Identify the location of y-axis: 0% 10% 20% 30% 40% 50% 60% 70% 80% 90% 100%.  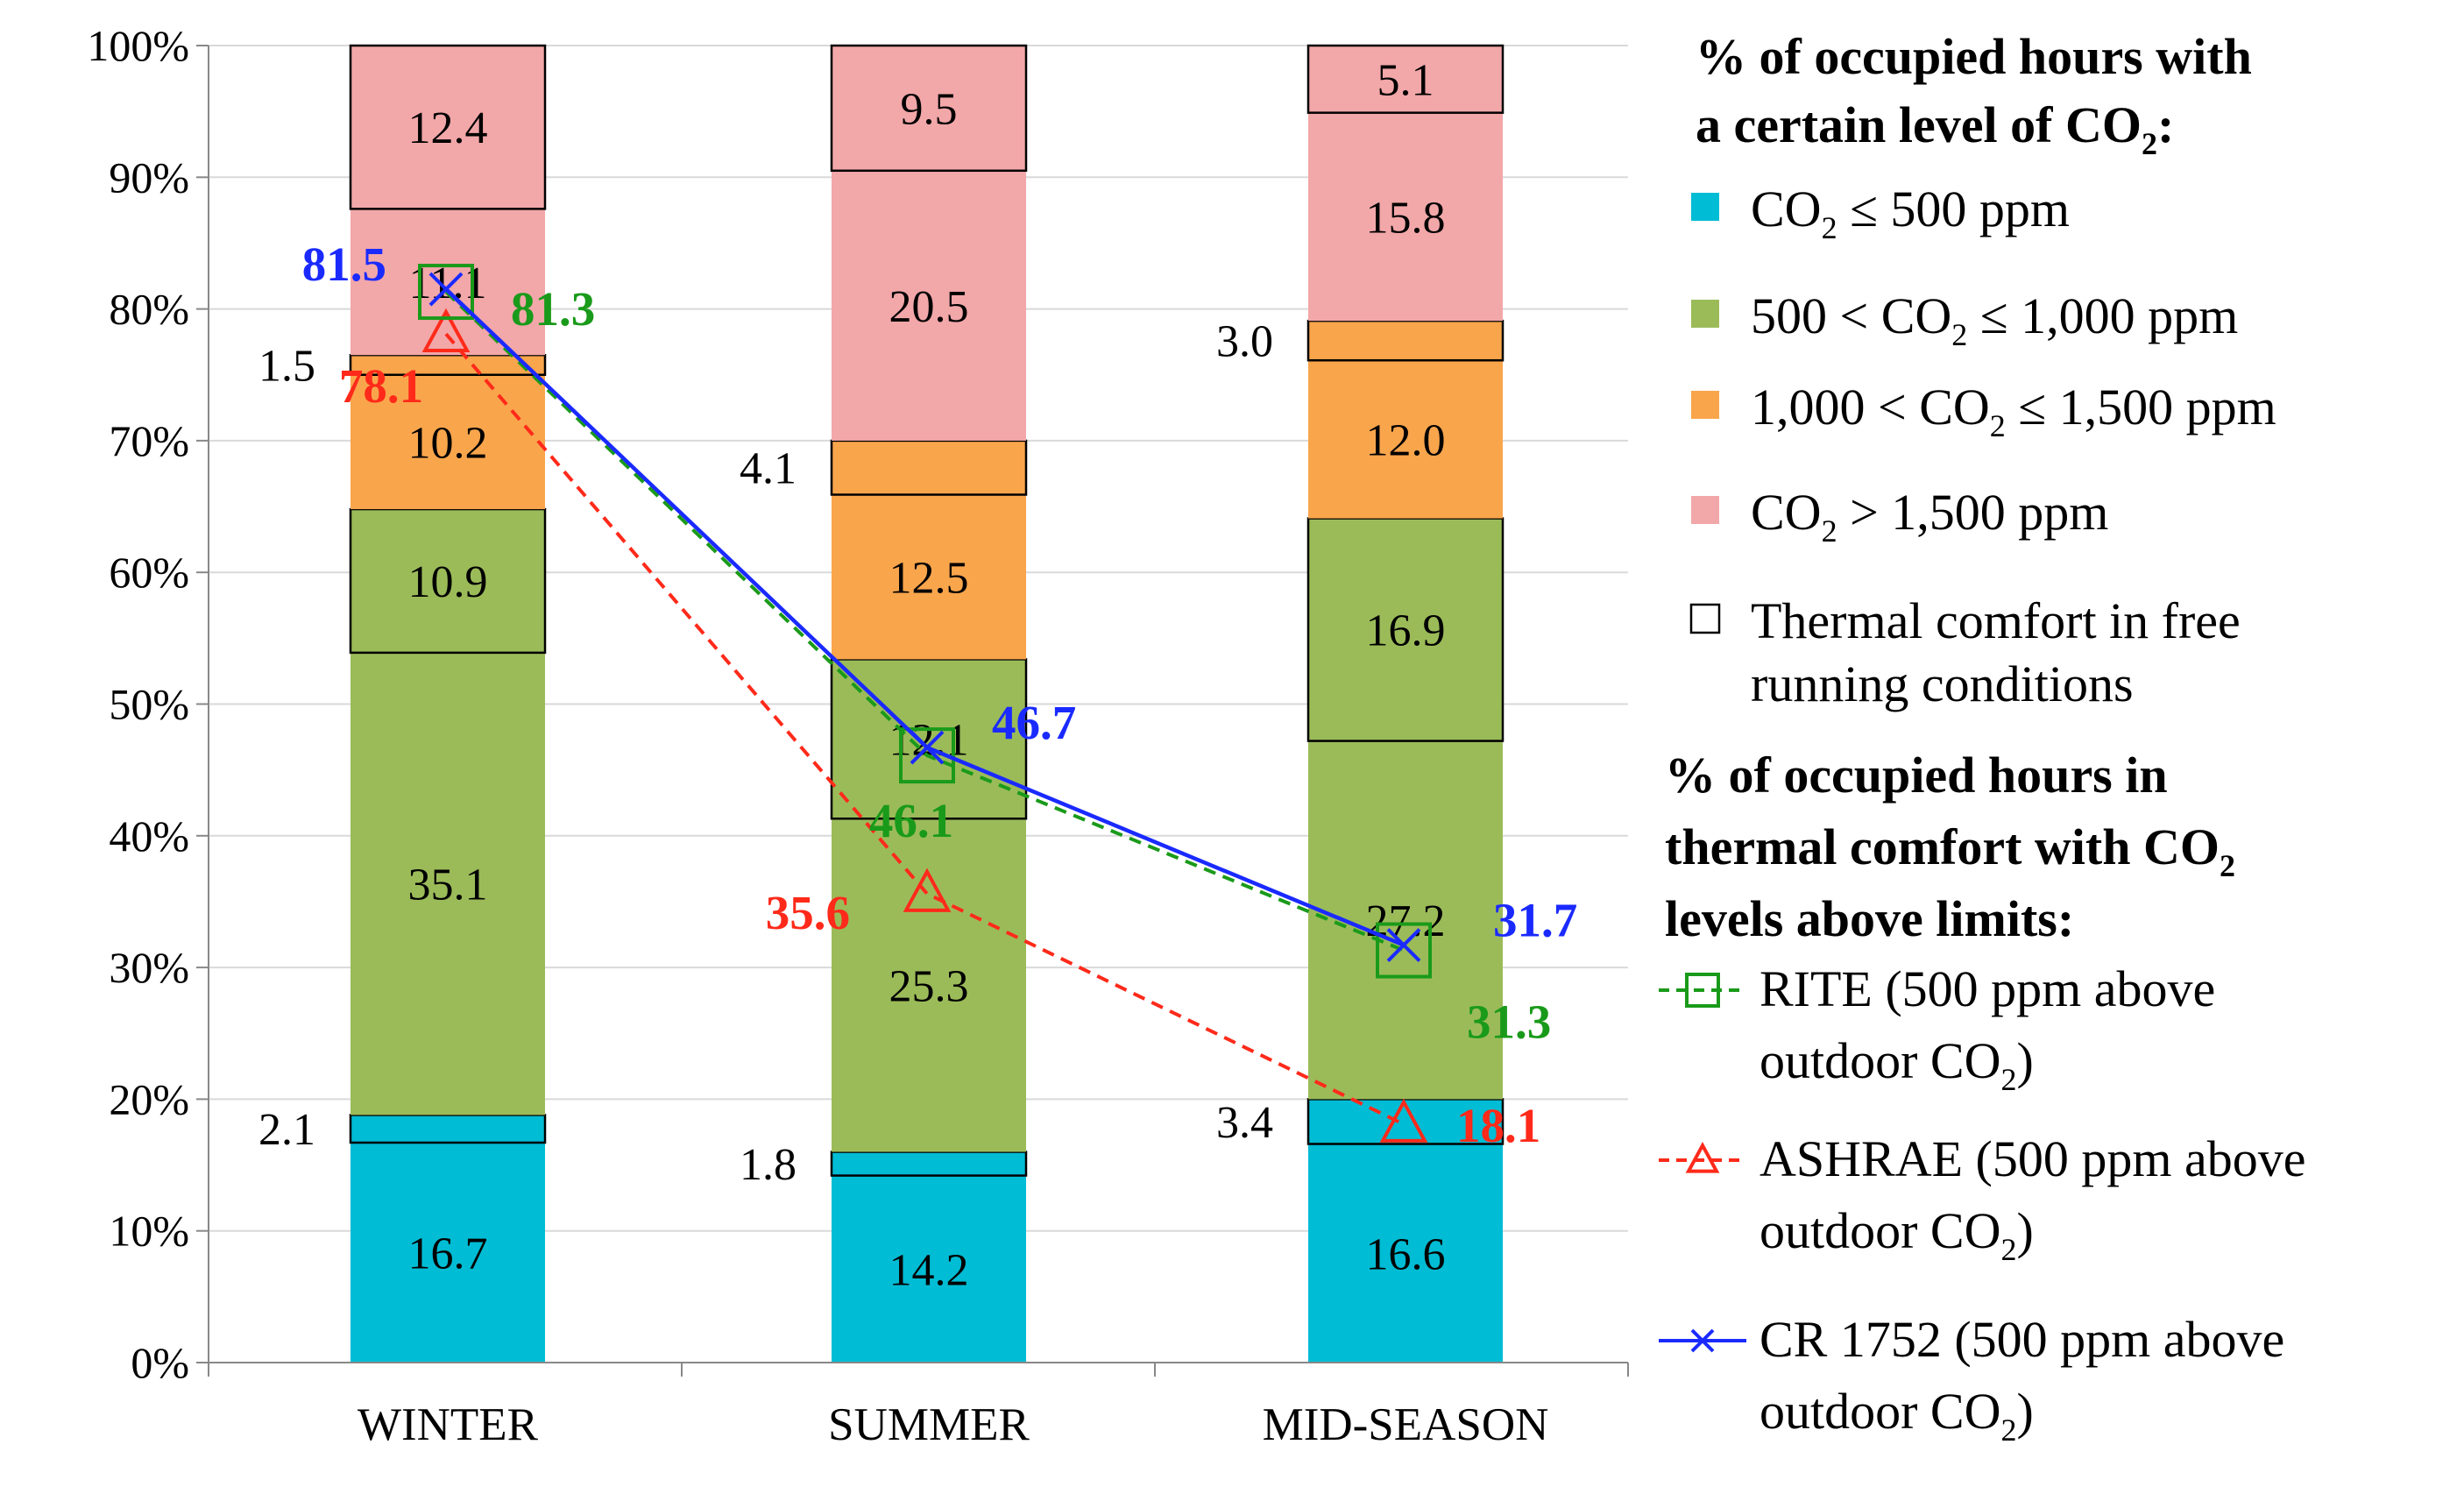
(148, 704).